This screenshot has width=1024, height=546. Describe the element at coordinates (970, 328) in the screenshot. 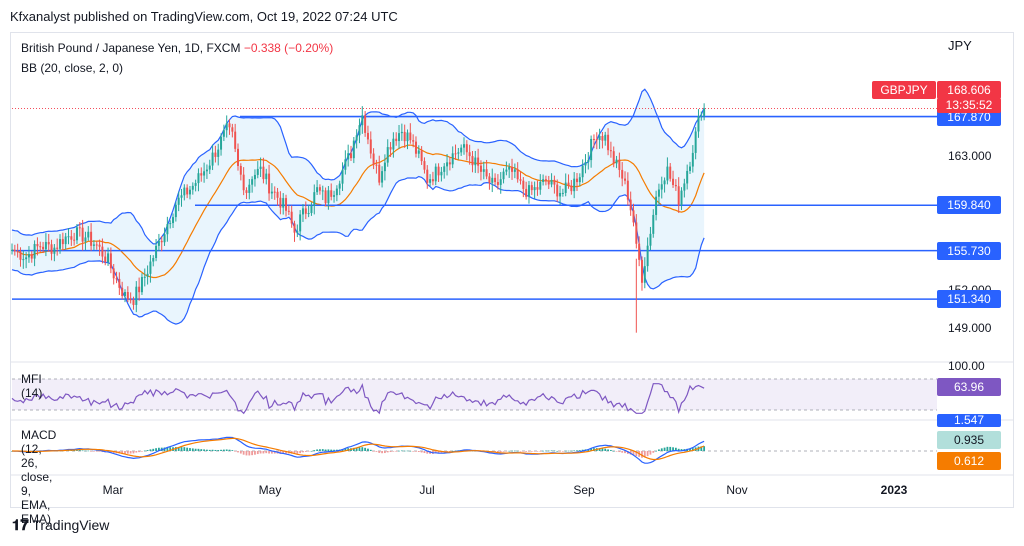

I see `price-tick-label: 149.000` at that location.